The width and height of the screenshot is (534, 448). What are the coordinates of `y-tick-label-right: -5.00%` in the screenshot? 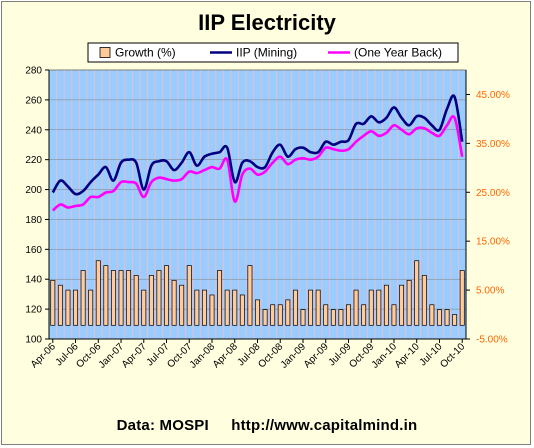 It's located at (492, 340).